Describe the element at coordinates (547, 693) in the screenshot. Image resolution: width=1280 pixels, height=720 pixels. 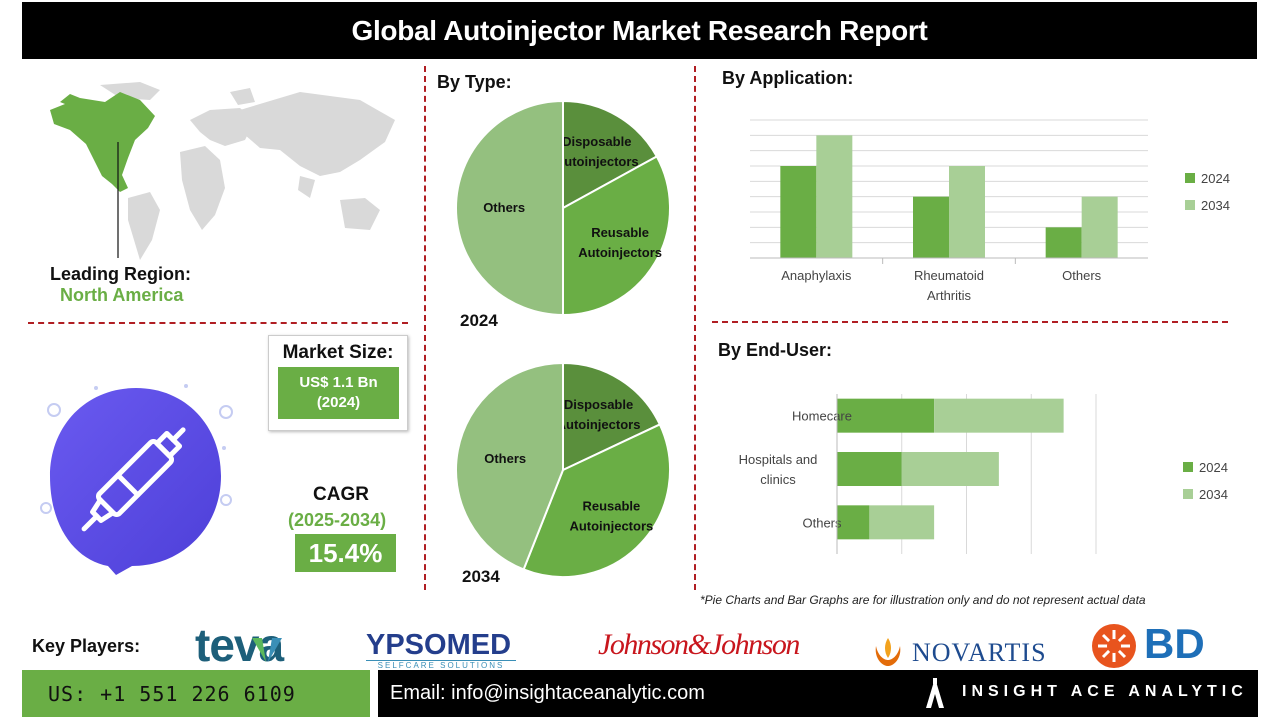
I see `email-address: Email: info@insightaceanalytic.com` at that location.